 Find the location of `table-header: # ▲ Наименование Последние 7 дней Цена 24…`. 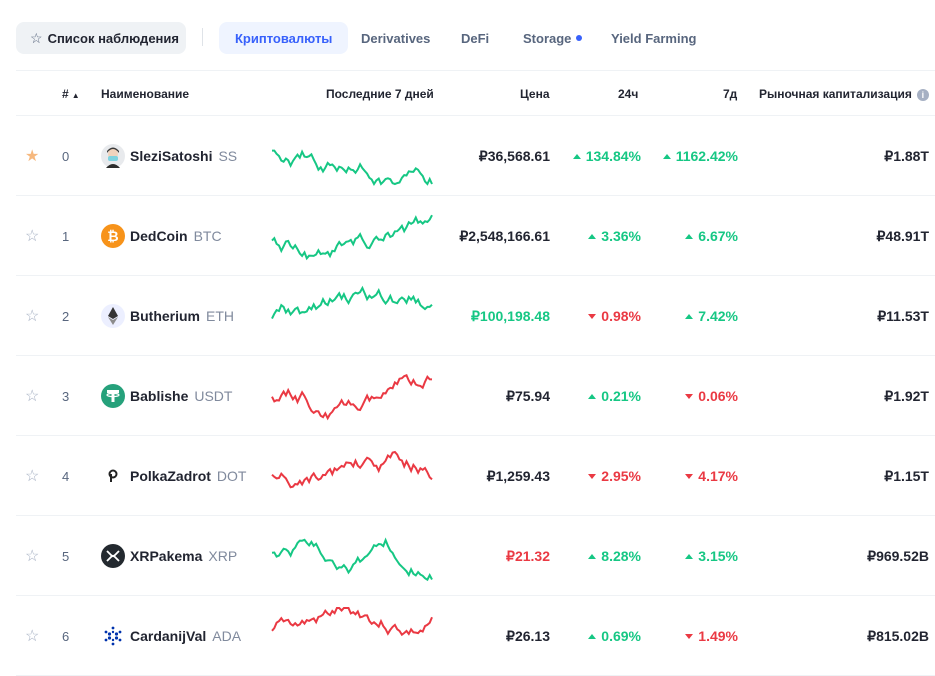

table-header: # ▲ Наименование Последние 7 дней Цена 24… is located at coordinates (475, 93).